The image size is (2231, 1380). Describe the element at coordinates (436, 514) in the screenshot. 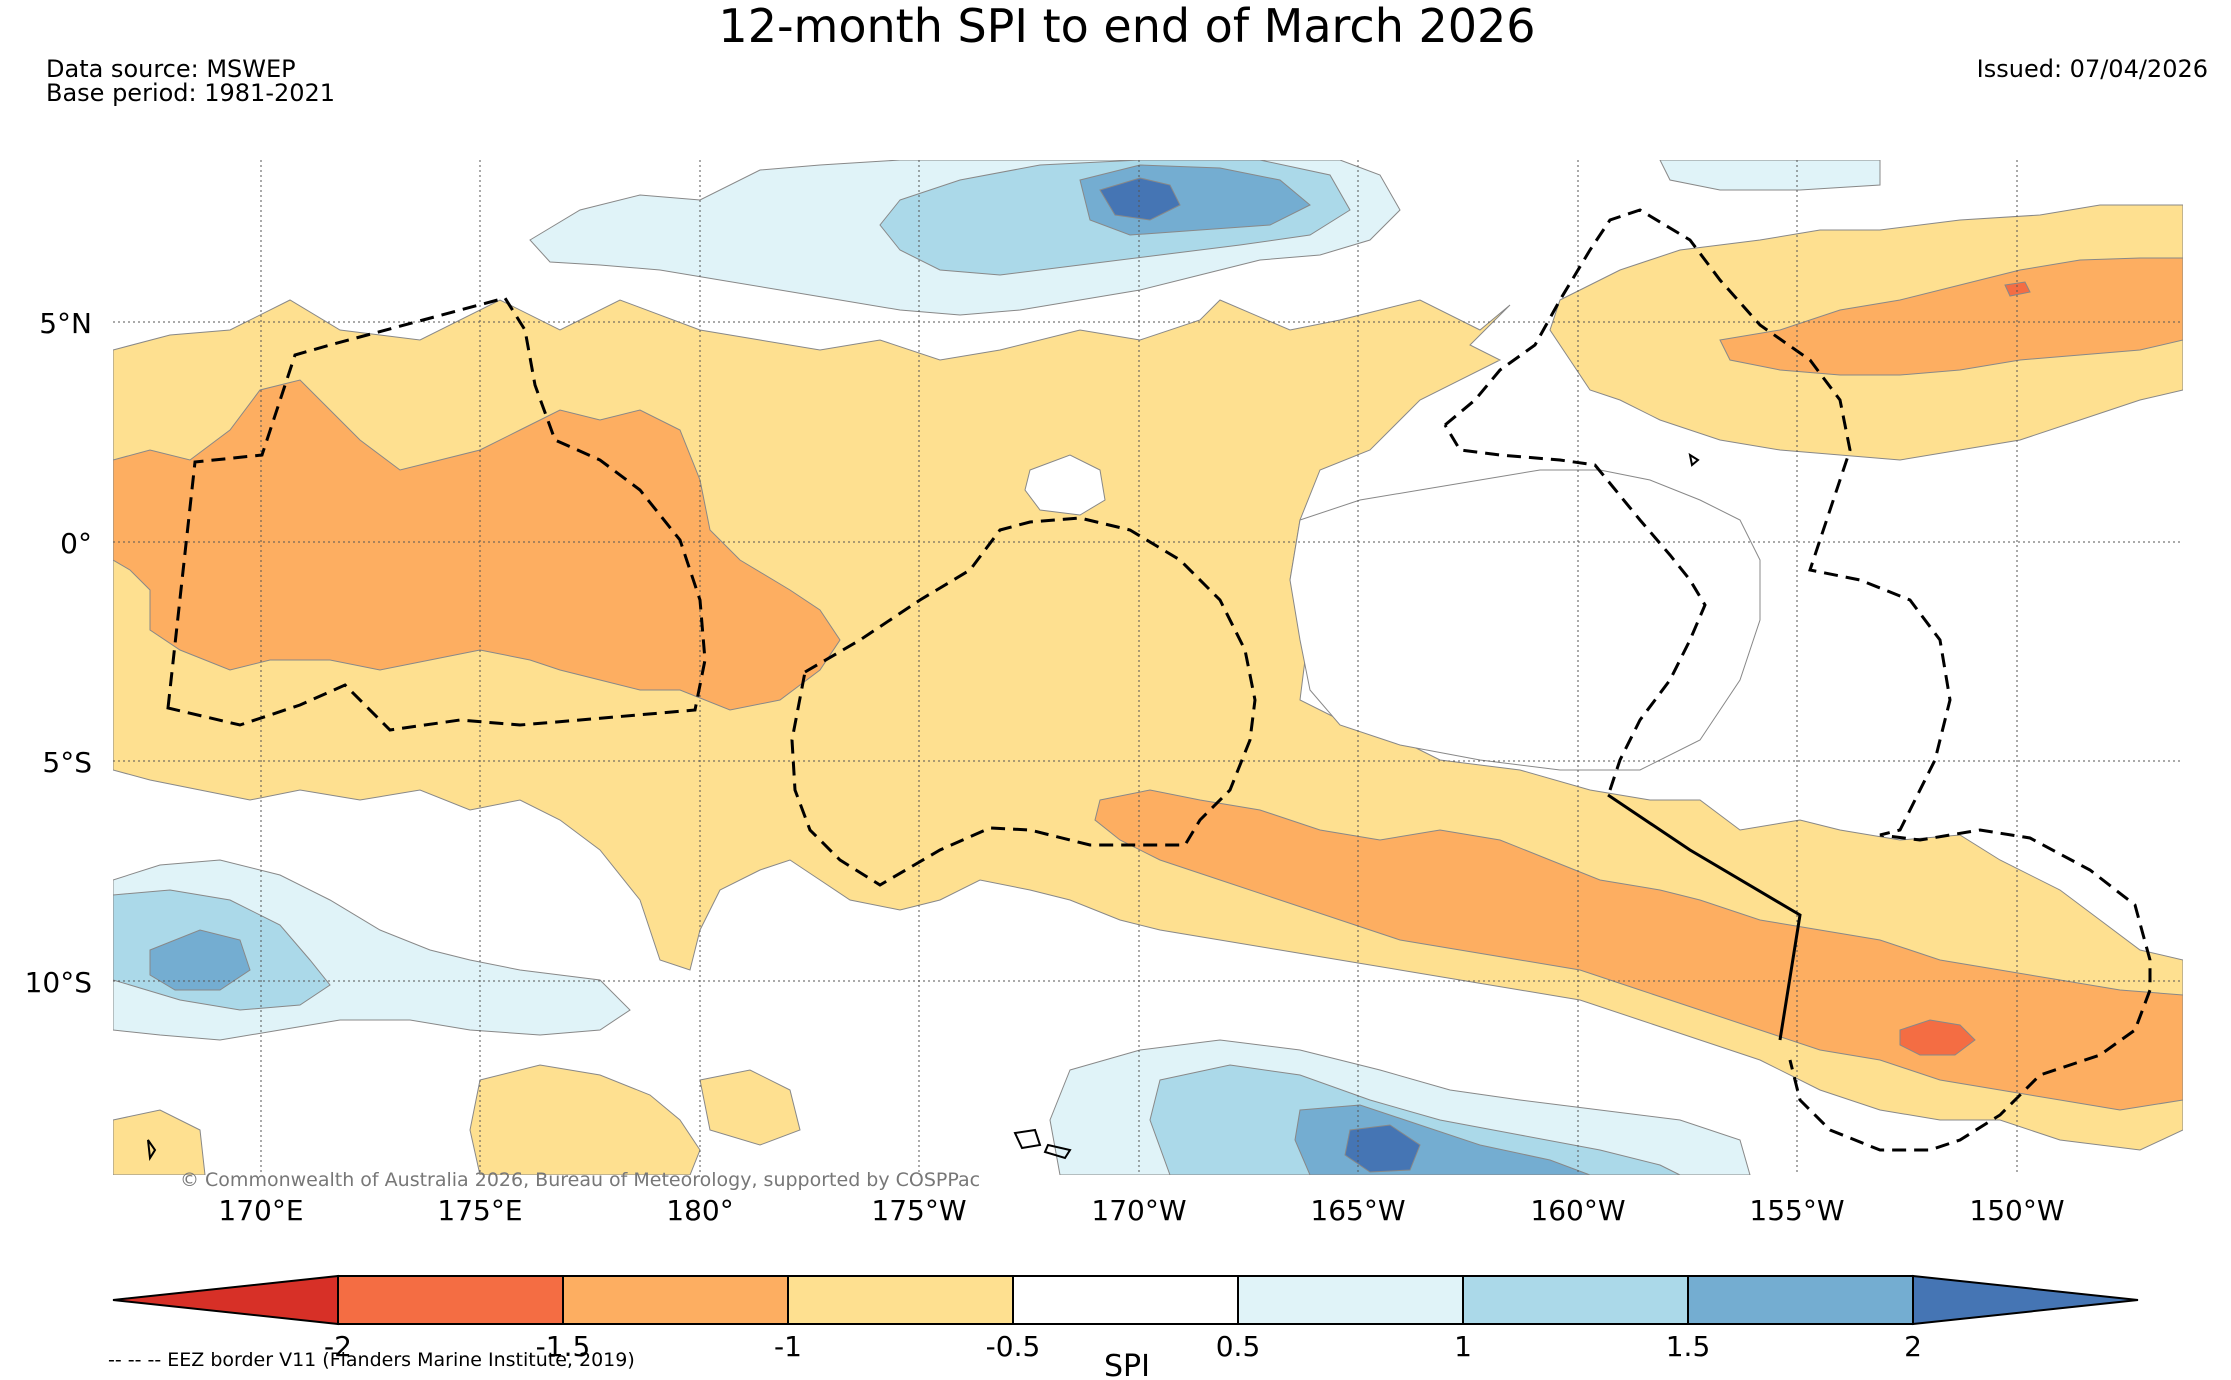

I see `eez-border-kiribati-gilbert` at that location.